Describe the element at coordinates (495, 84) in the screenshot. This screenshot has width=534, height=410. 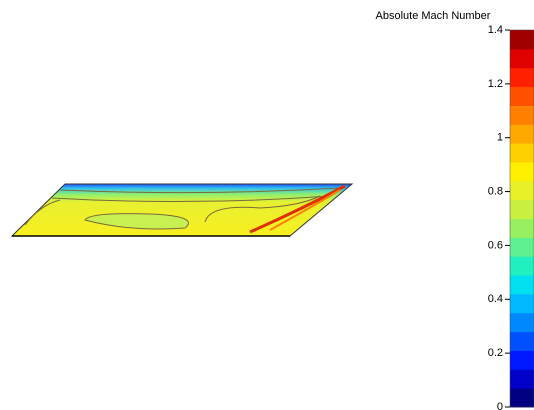
I see `tick-label: 1.2` at that location.